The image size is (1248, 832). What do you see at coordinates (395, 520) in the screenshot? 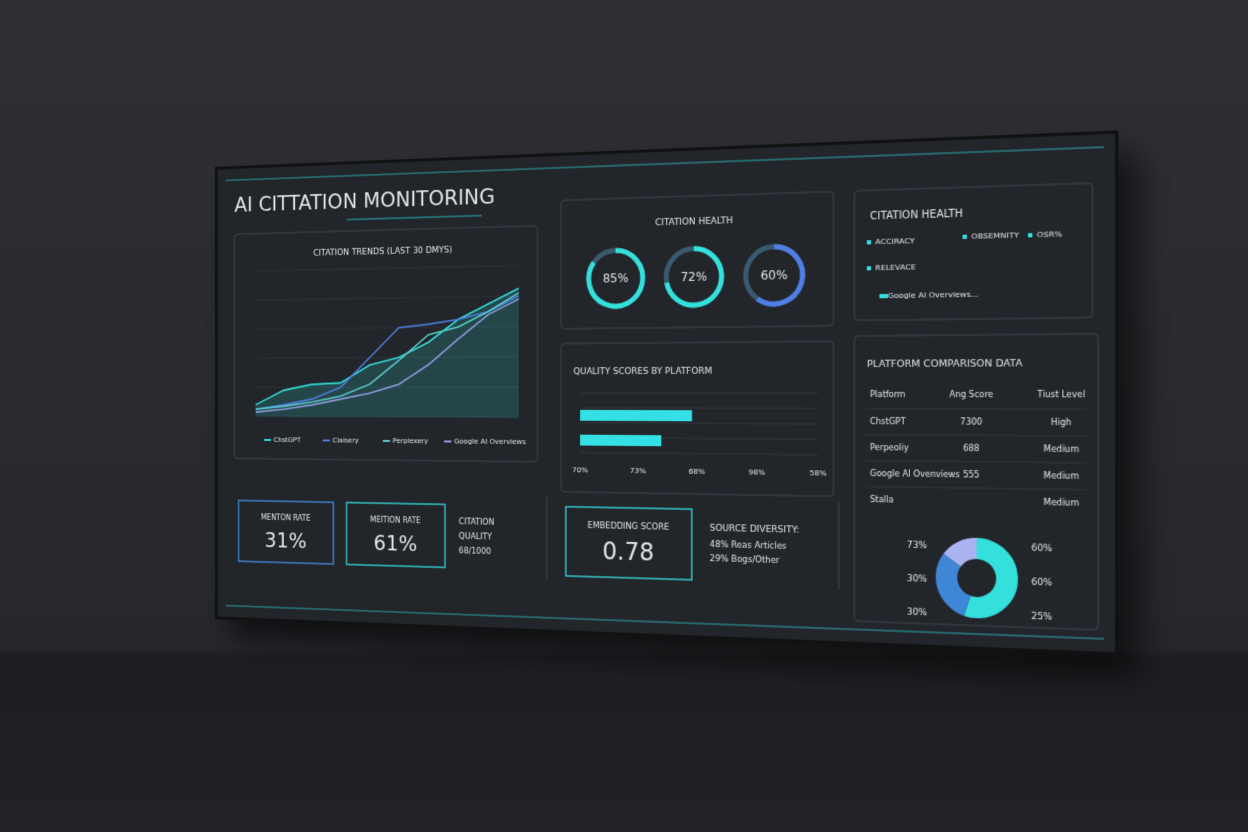
I see `kpi-label: MEITION RATE` at bounding box center [395, 520].